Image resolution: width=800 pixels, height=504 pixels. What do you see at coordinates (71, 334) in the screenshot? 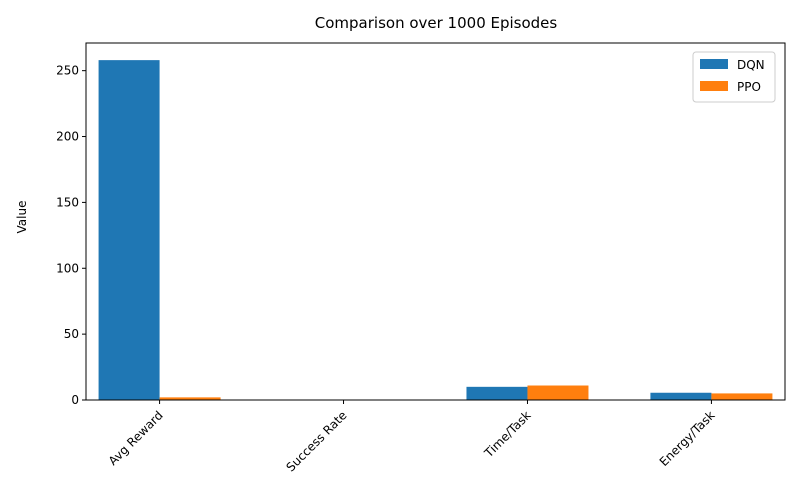
I see `y-tick-label-50: 50` at bounding box center [71, 334].